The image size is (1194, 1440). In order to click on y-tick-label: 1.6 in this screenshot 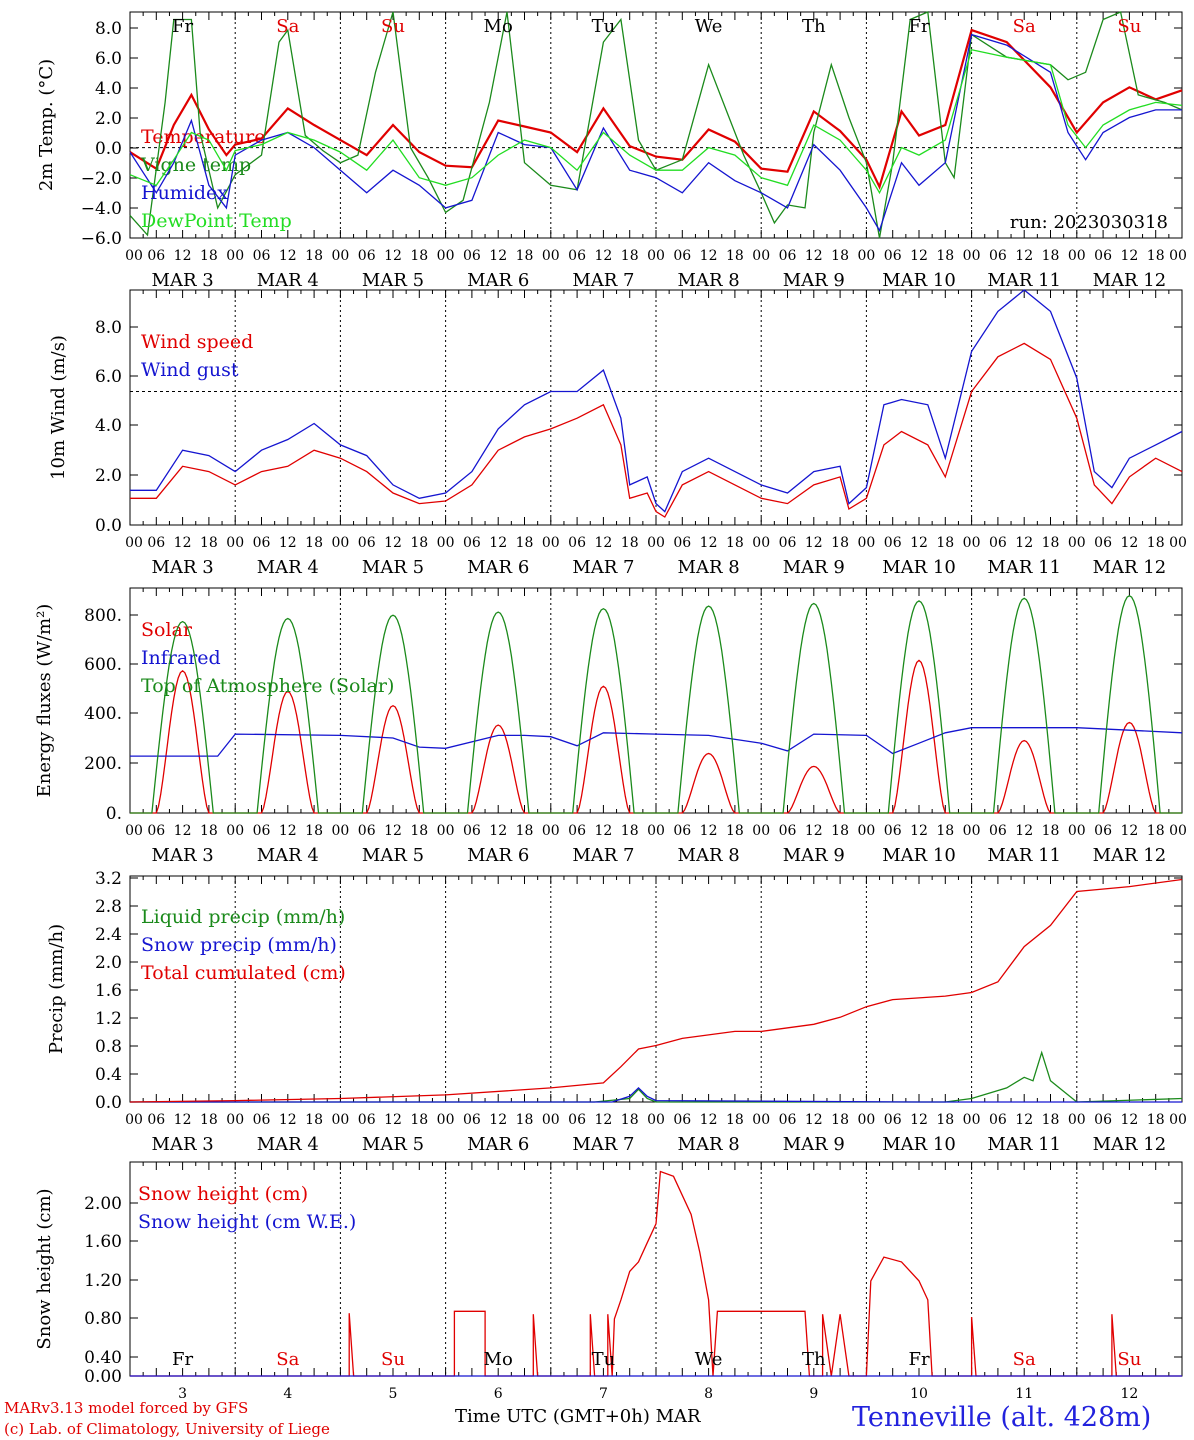, I will do `click(108, 991)`.